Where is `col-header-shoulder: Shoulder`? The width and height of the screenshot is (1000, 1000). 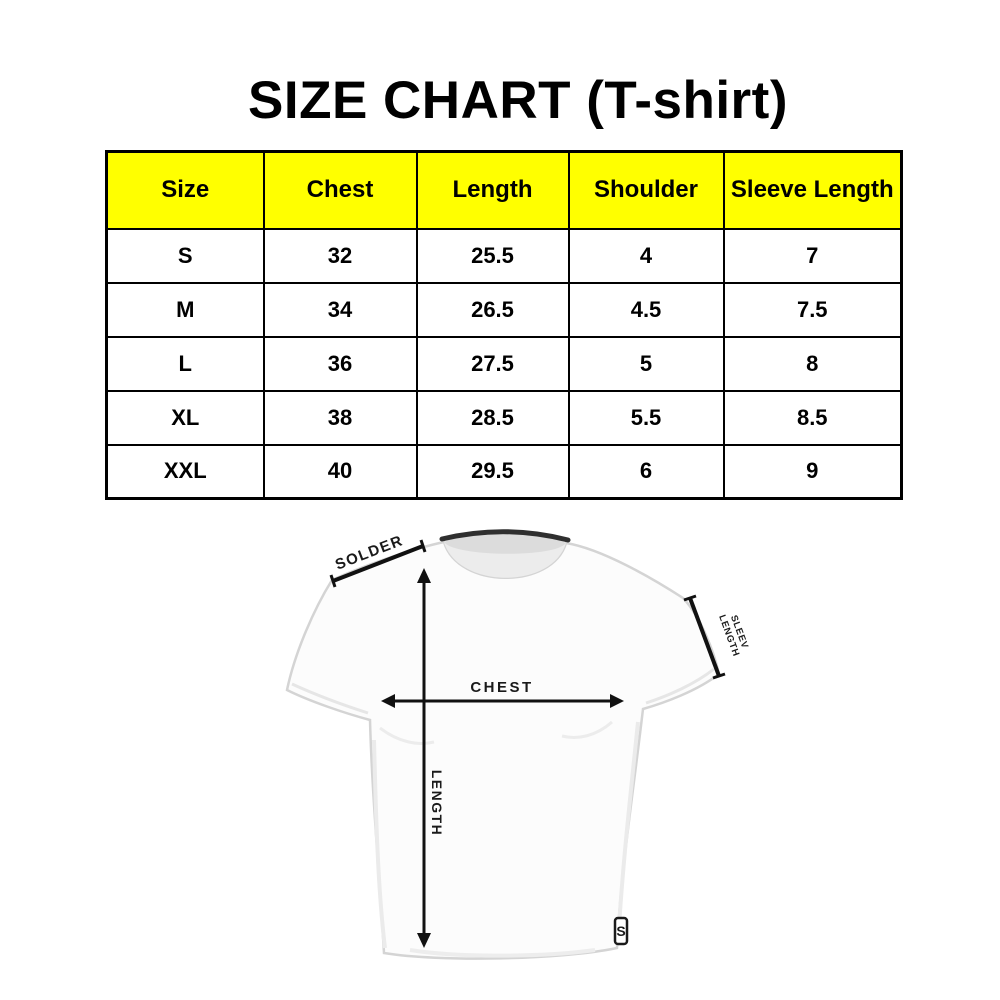 col-header-shoulder: Shoulder is located at coordinates (646, 190).